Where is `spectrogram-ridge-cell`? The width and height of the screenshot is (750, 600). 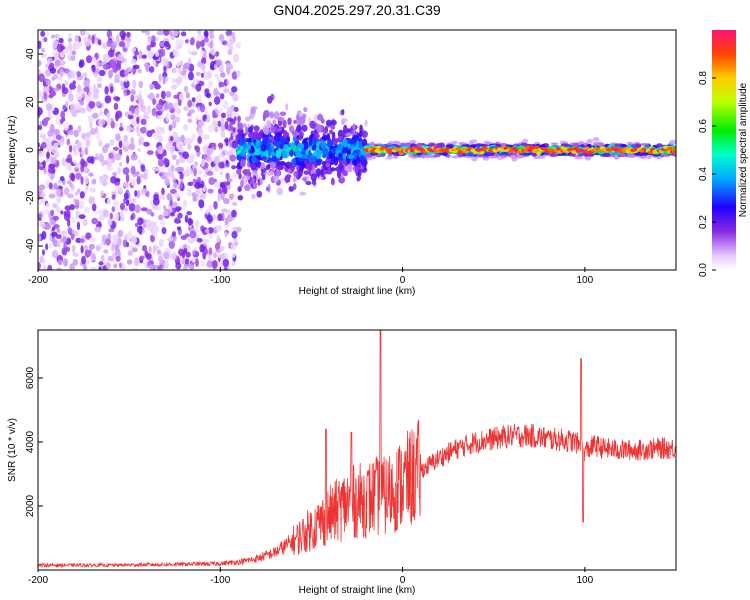 spectrogram-ridge-cell is located at coordinates (528, 147).